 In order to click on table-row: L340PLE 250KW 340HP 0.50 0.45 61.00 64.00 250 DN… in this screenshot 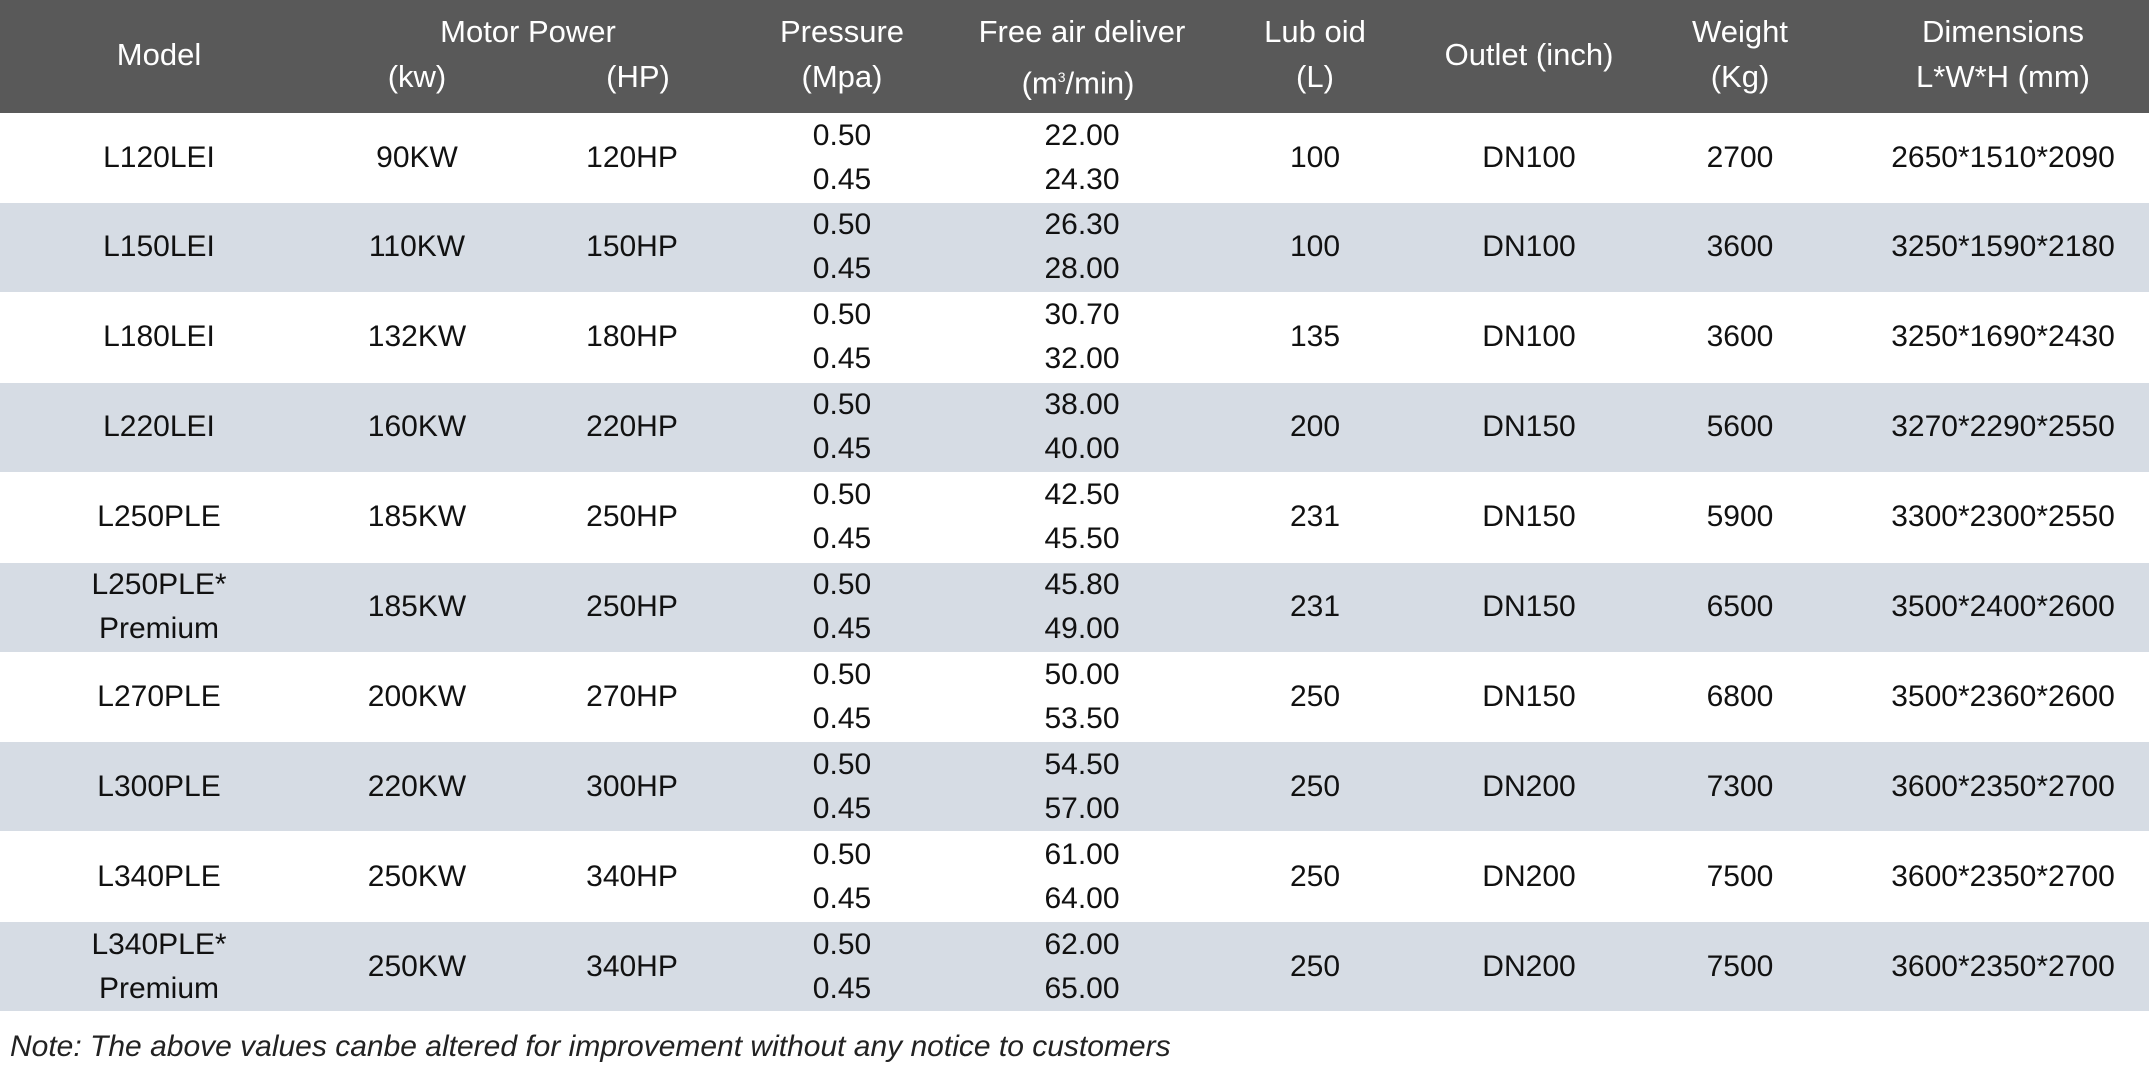, I will do `click(1074, 876)`.